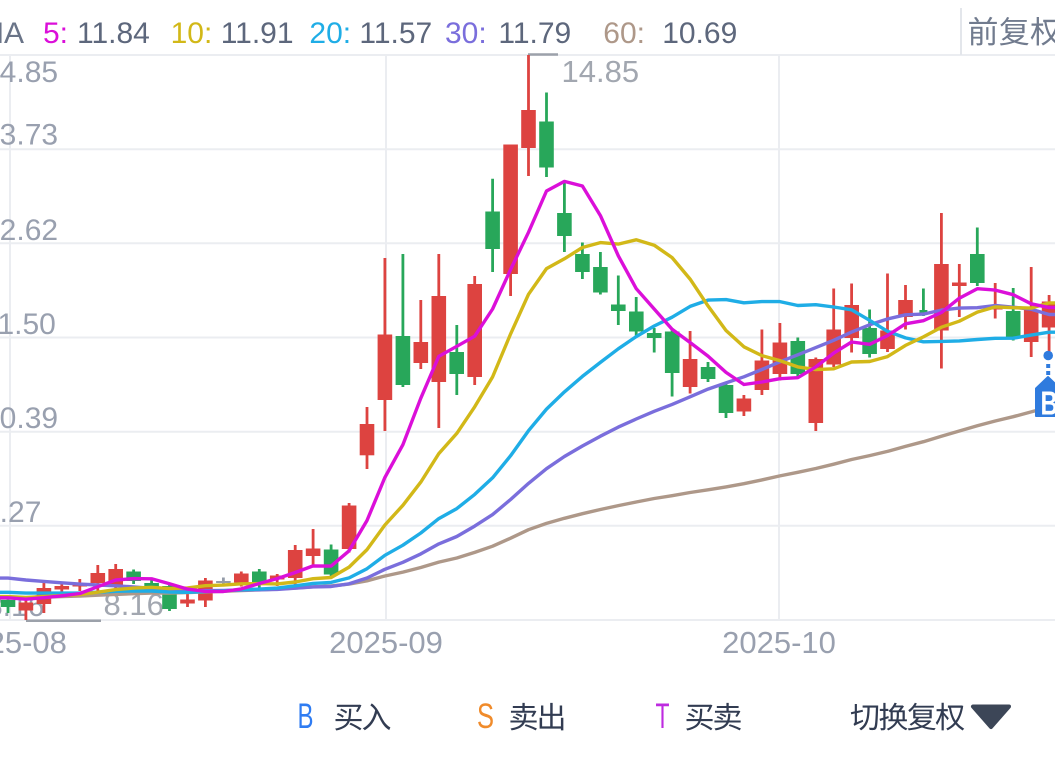 Image resolution: width=1055 pixels, height=765 pixels. I want to click on svg-text: 5:, so click(55, 33).